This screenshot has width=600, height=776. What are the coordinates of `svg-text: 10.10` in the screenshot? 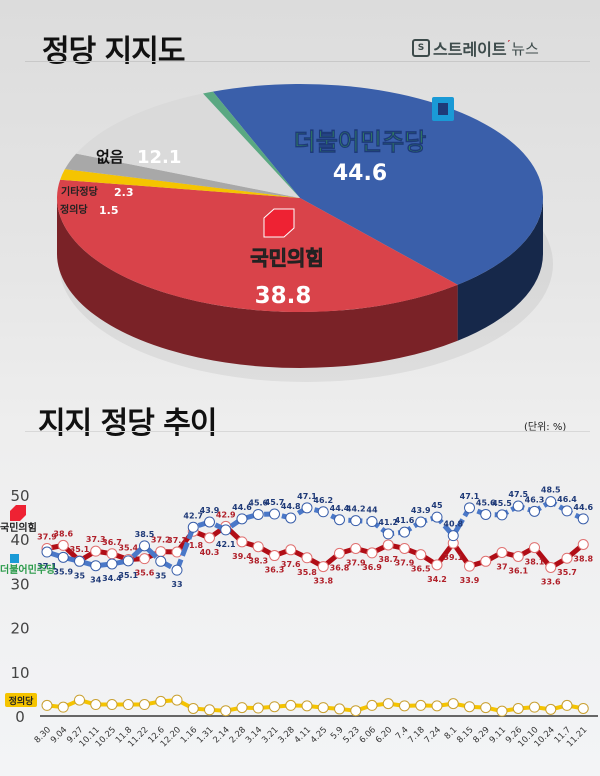 It's located at (528, 737).